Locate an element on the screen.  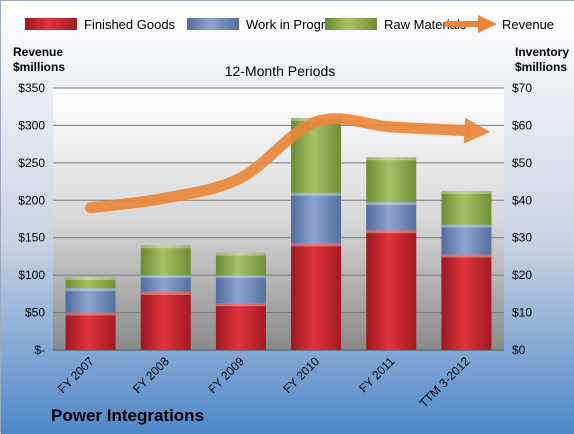
right-tick-label: $20 is located at coordinates (522, 275).